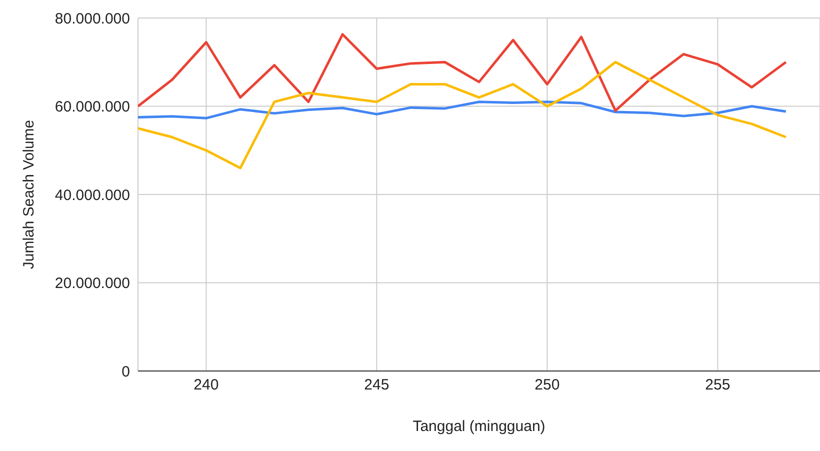  I want to click on y-tick-label: 20.000.000, so click(92, 283).